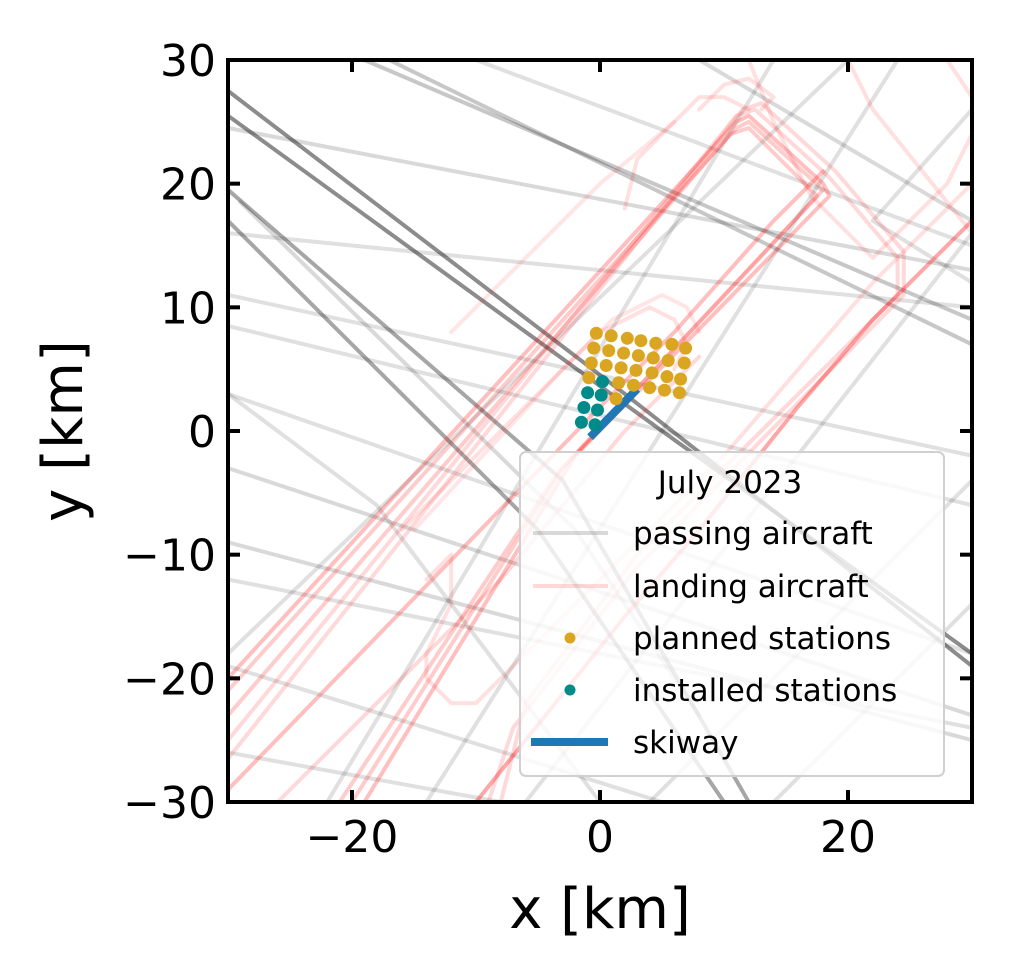  Describe the element at coordinates (169, 679) in the screenshot. I see `y-tick-label: −20` at that location.